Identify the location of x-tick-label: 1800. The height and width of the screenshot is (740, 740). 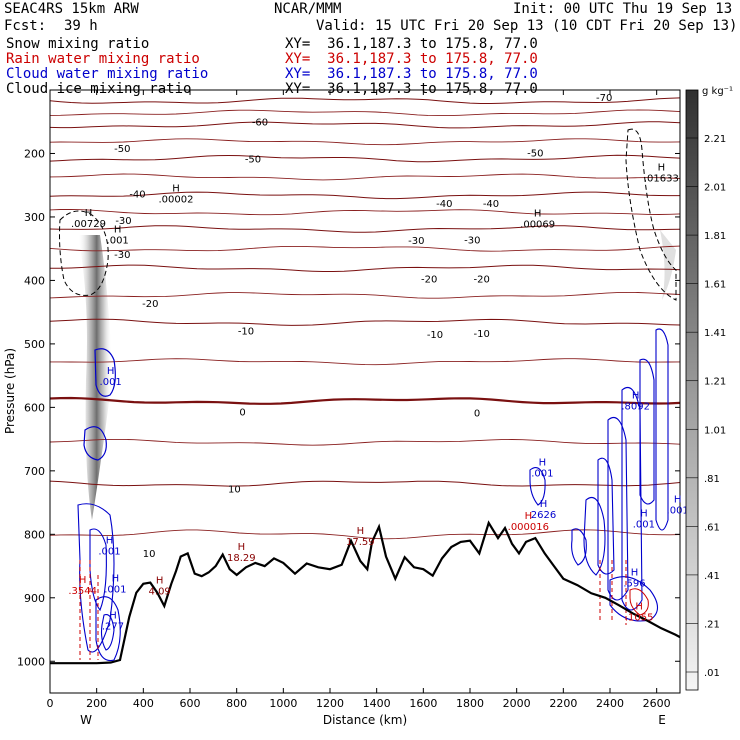
(470, 703).